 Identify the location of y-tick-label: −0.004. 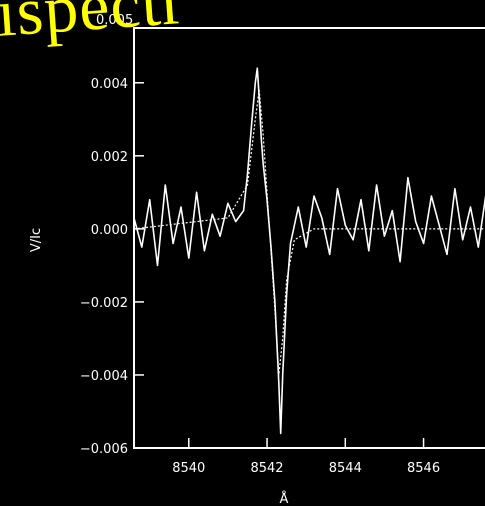
(104, 376).